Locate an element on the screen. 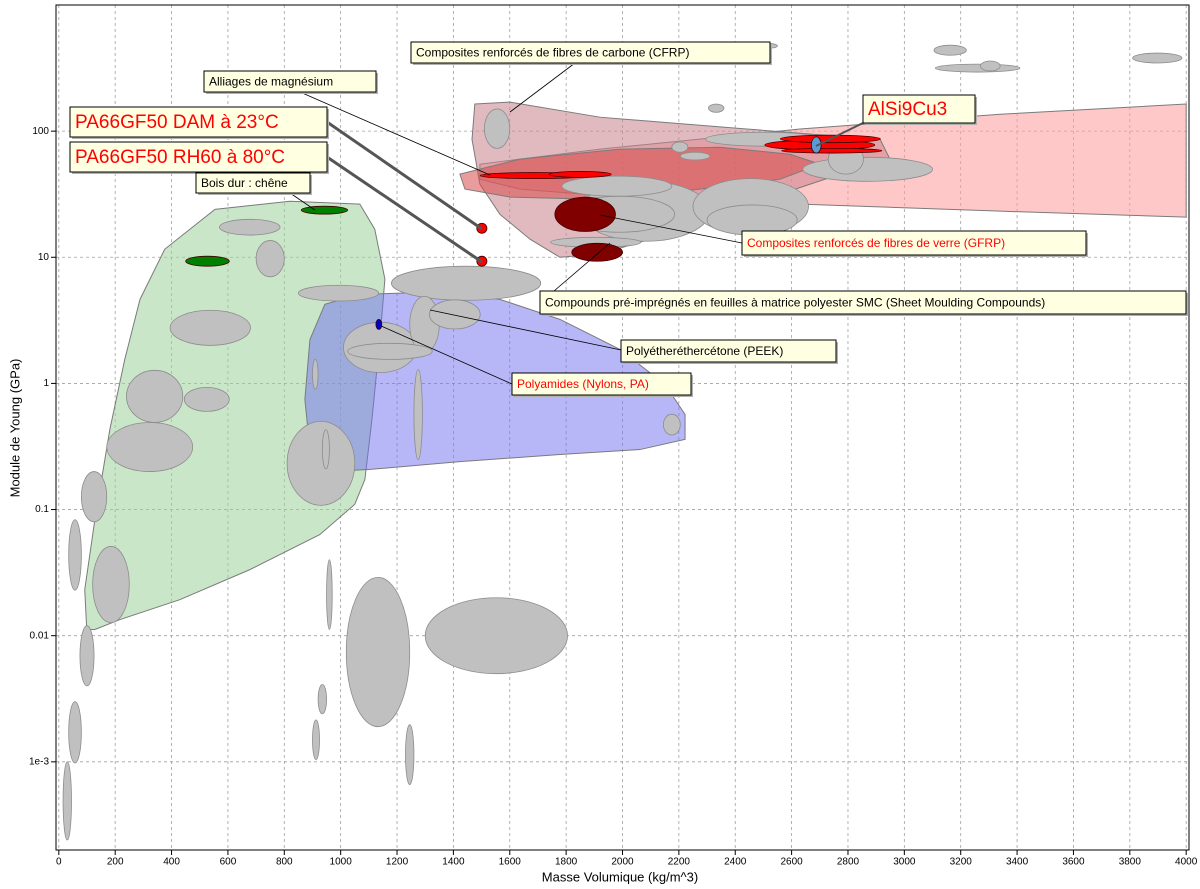 The height and width of the screenshot is (889, 1200). x-tick-label: 400 is located at coordinates (171, 862).